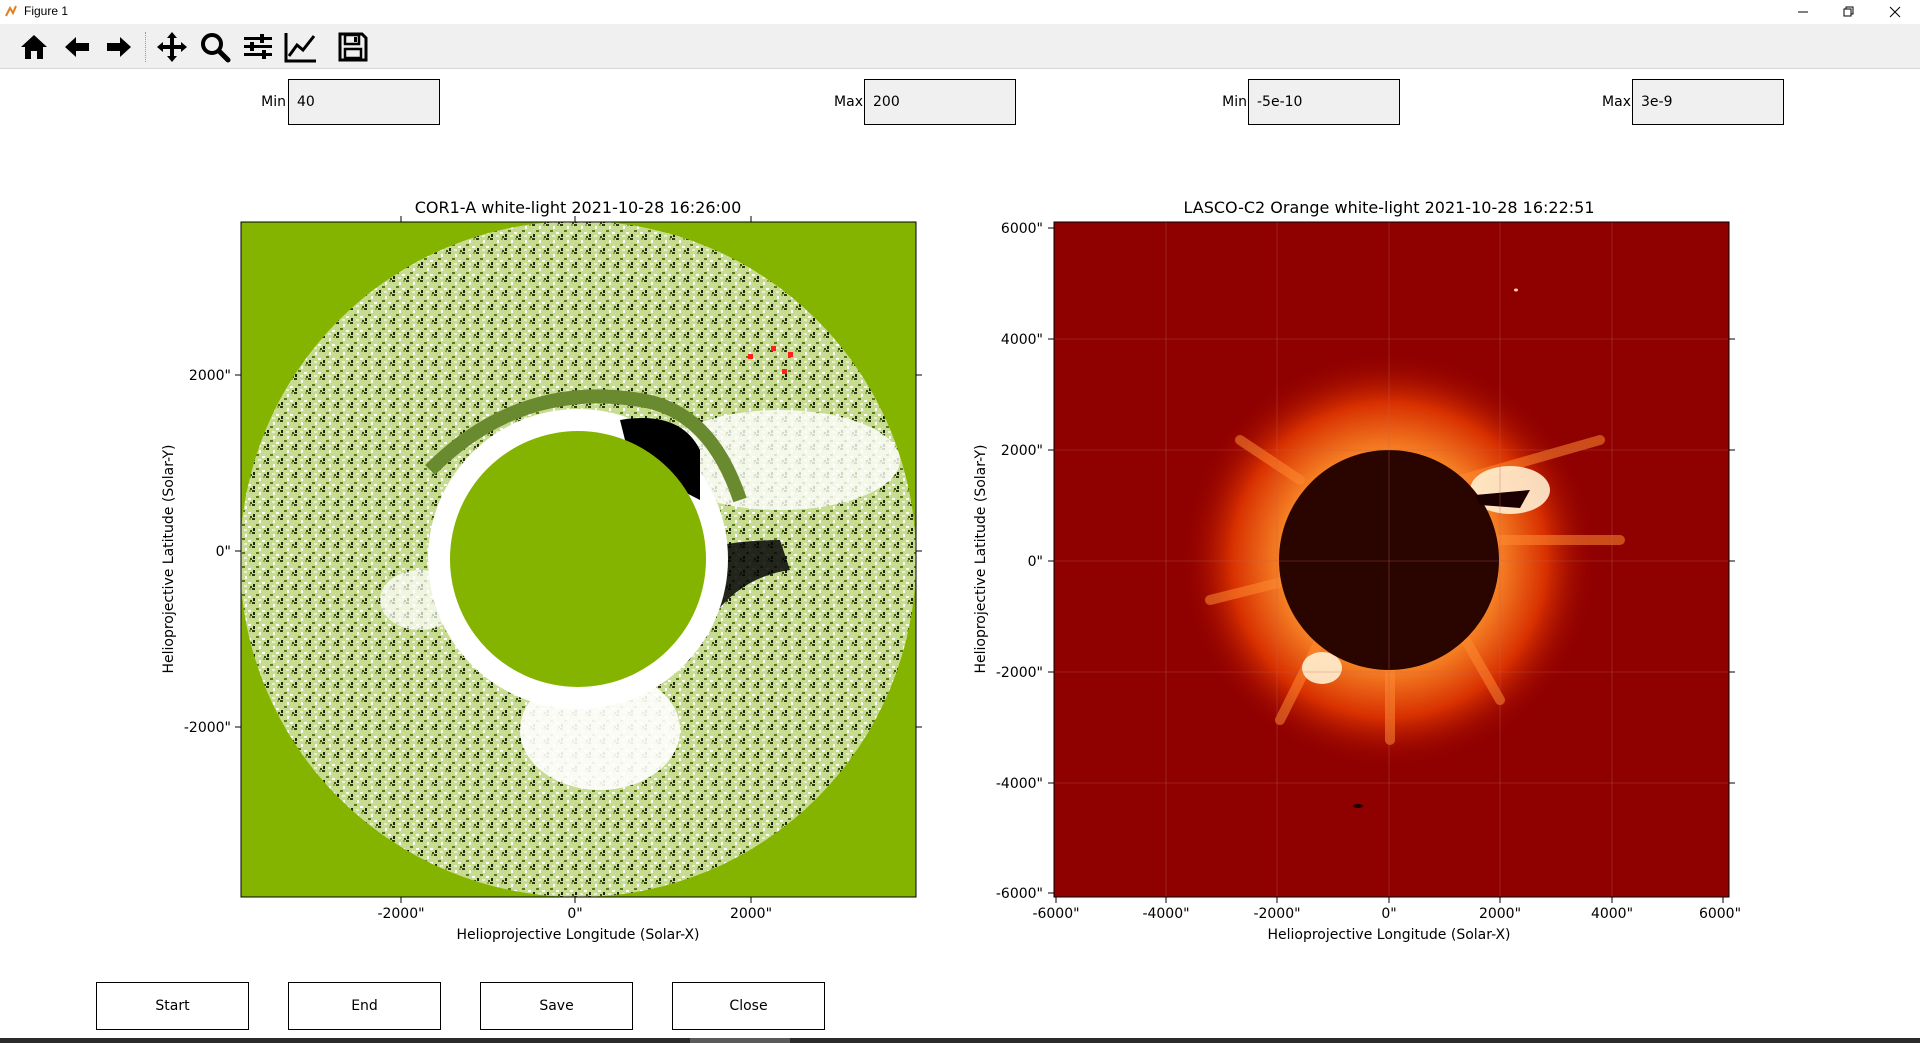  Describe the element at coordinates (1019, 894) in the screenshot. I see `right-y-tick-label: -6000"` at that location.